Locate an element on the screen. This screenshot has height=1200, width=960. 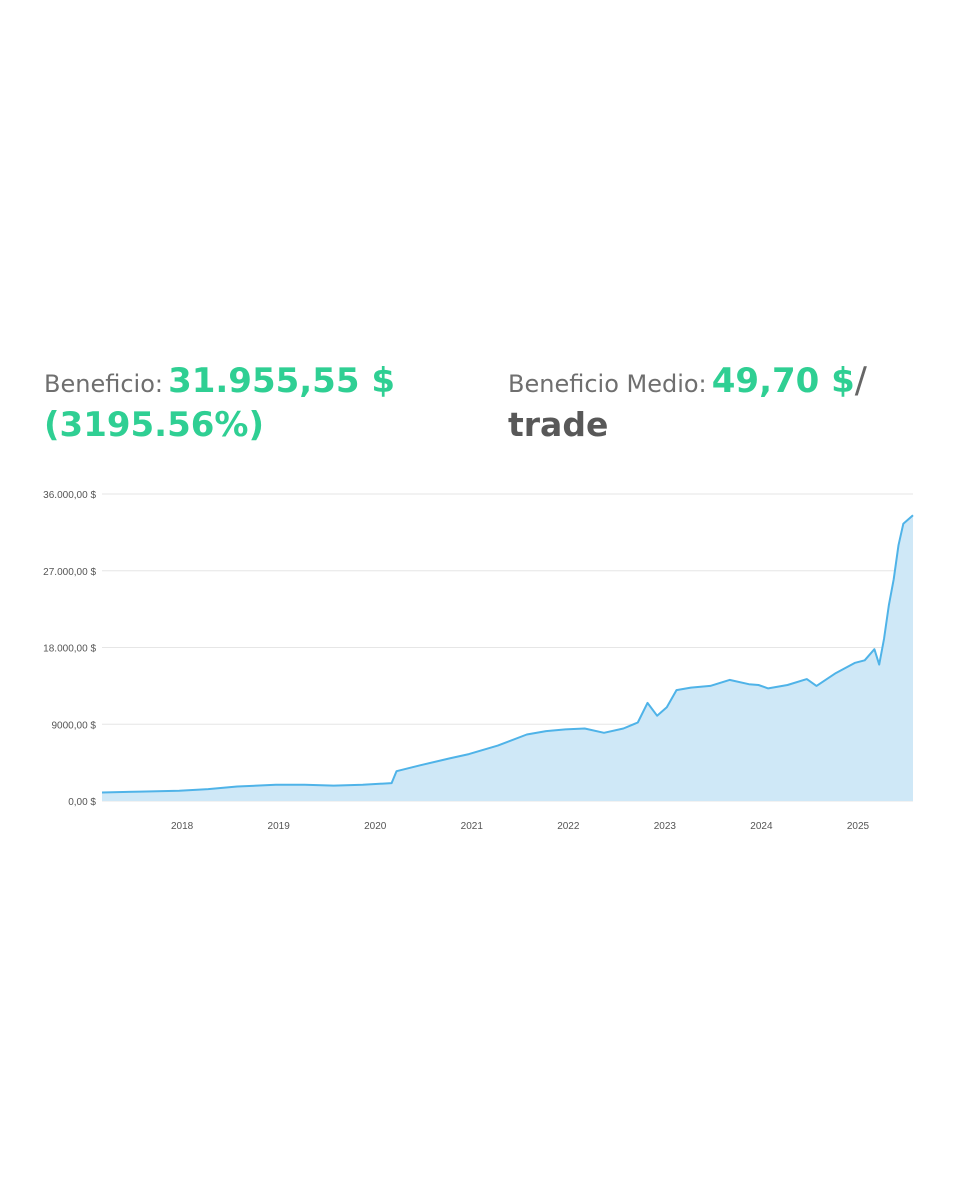
profit-stat: Beneficio: 31.955,55 $ (3195.56%) is located at coordinates (254, 403).